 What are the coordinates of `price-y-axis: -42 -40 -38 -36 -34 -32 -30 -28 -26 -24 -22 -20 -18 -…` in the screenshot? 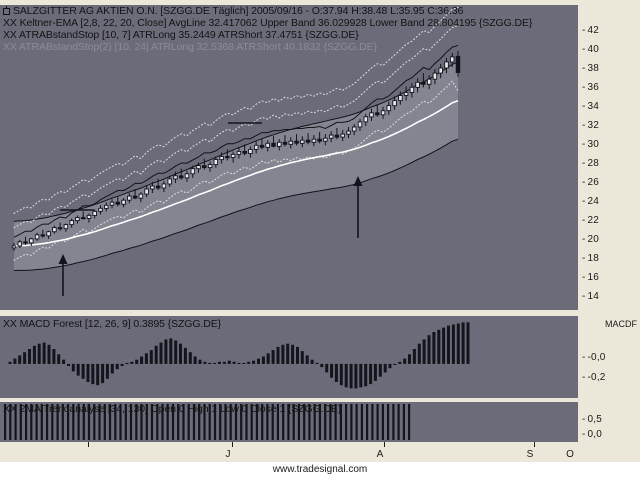 It's located at (609, 157).